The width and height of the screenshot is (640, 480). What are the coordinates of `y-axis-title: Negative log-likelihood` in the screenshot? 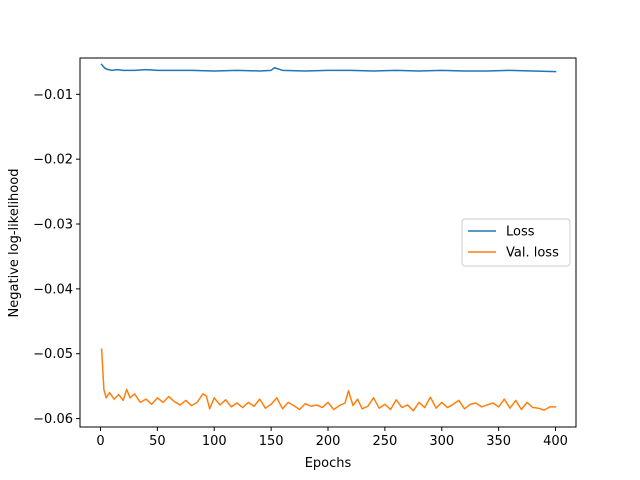 It's located at (14, 243).